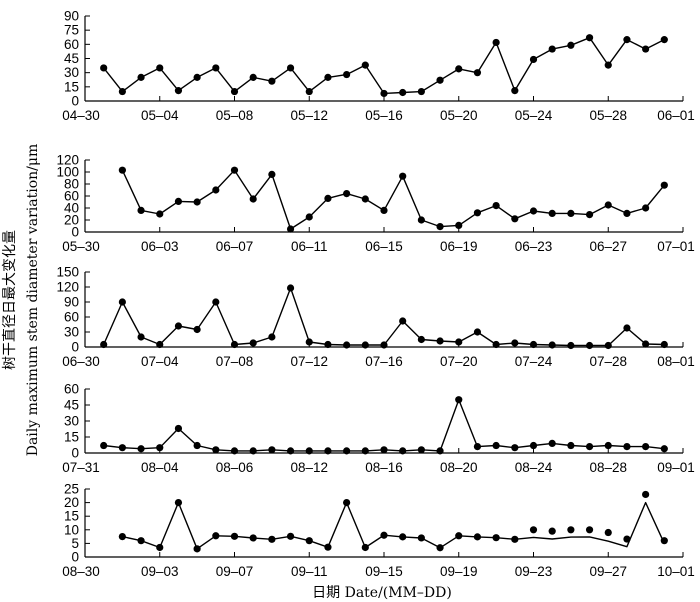  Describe the element at coordinates (160, 467) in the screenshot. I see `x-tick-label: 08–04` at that location.